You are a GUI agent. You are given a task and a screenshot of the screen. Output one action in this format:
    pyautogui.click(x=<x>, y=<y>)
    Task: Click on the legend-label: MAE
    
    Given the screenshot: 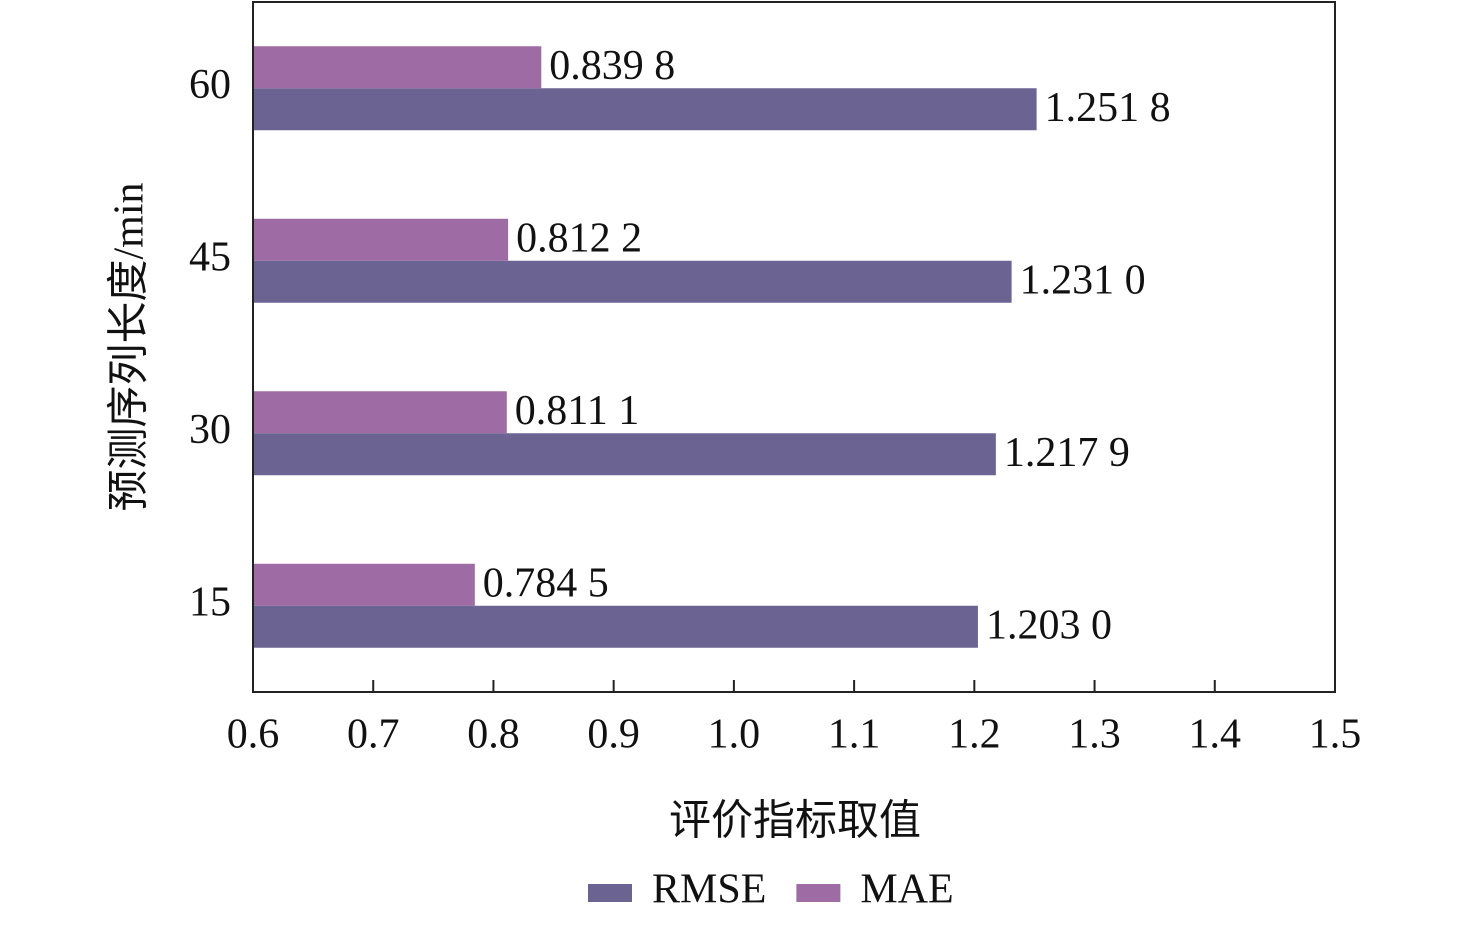 What is the action you would take?
    pyautogui.click(x=906, y=890)
    